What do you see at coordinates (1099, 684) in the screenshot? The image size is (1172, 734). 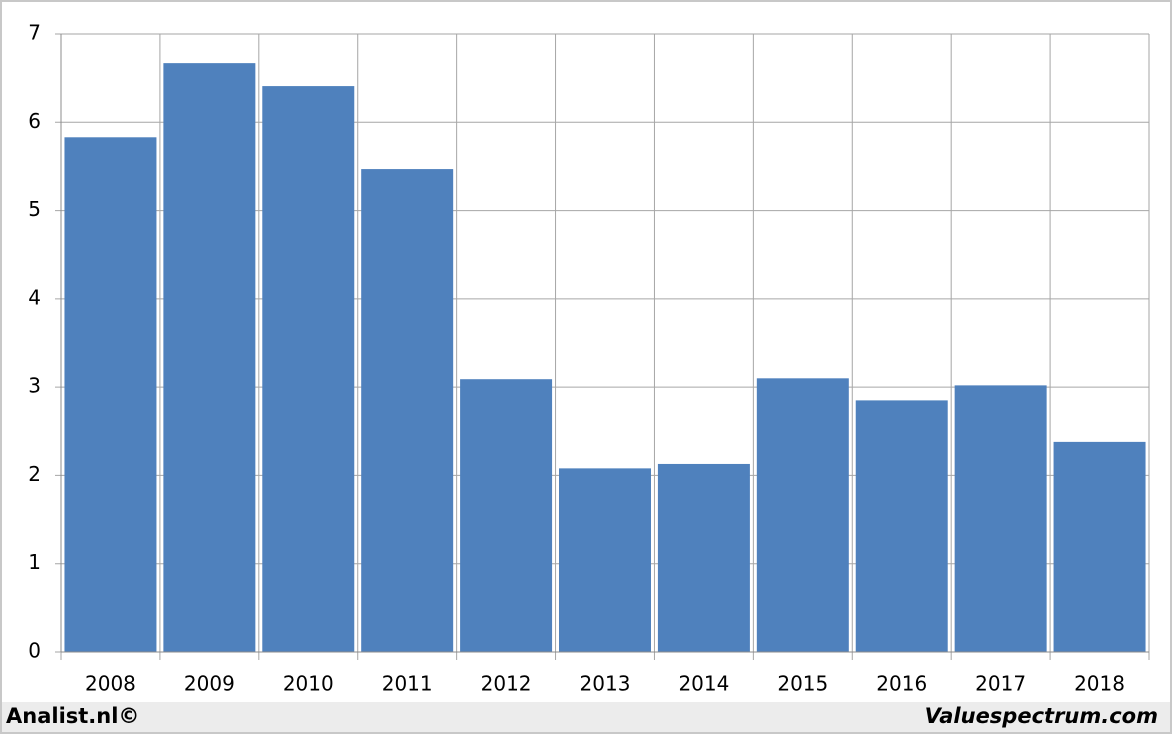 I see `x-tick-label: 2018` at bounding box center [1099, 684].